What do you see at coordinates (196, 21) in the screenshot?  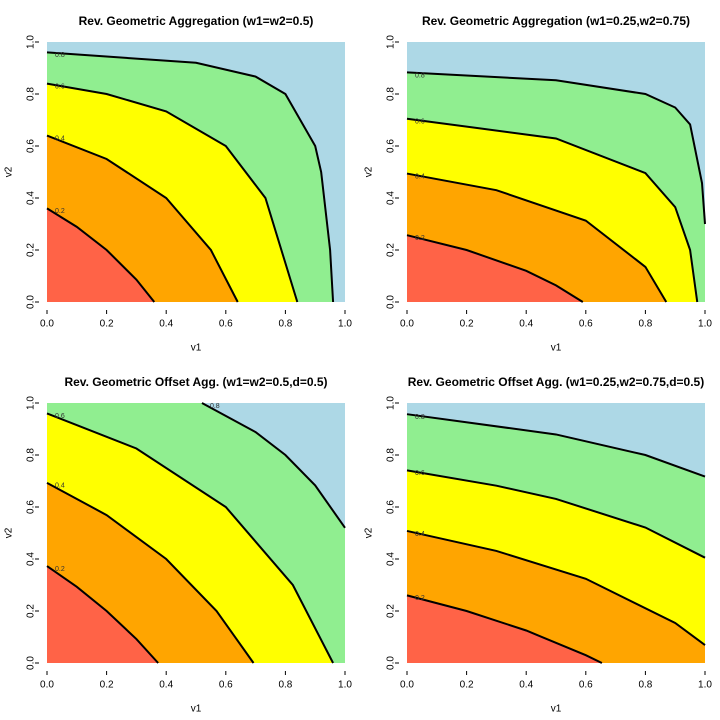 I see `chart-title: Rev. Geometric Aggregation (w1=w2=0.5)` at bounding box center [196, 21].